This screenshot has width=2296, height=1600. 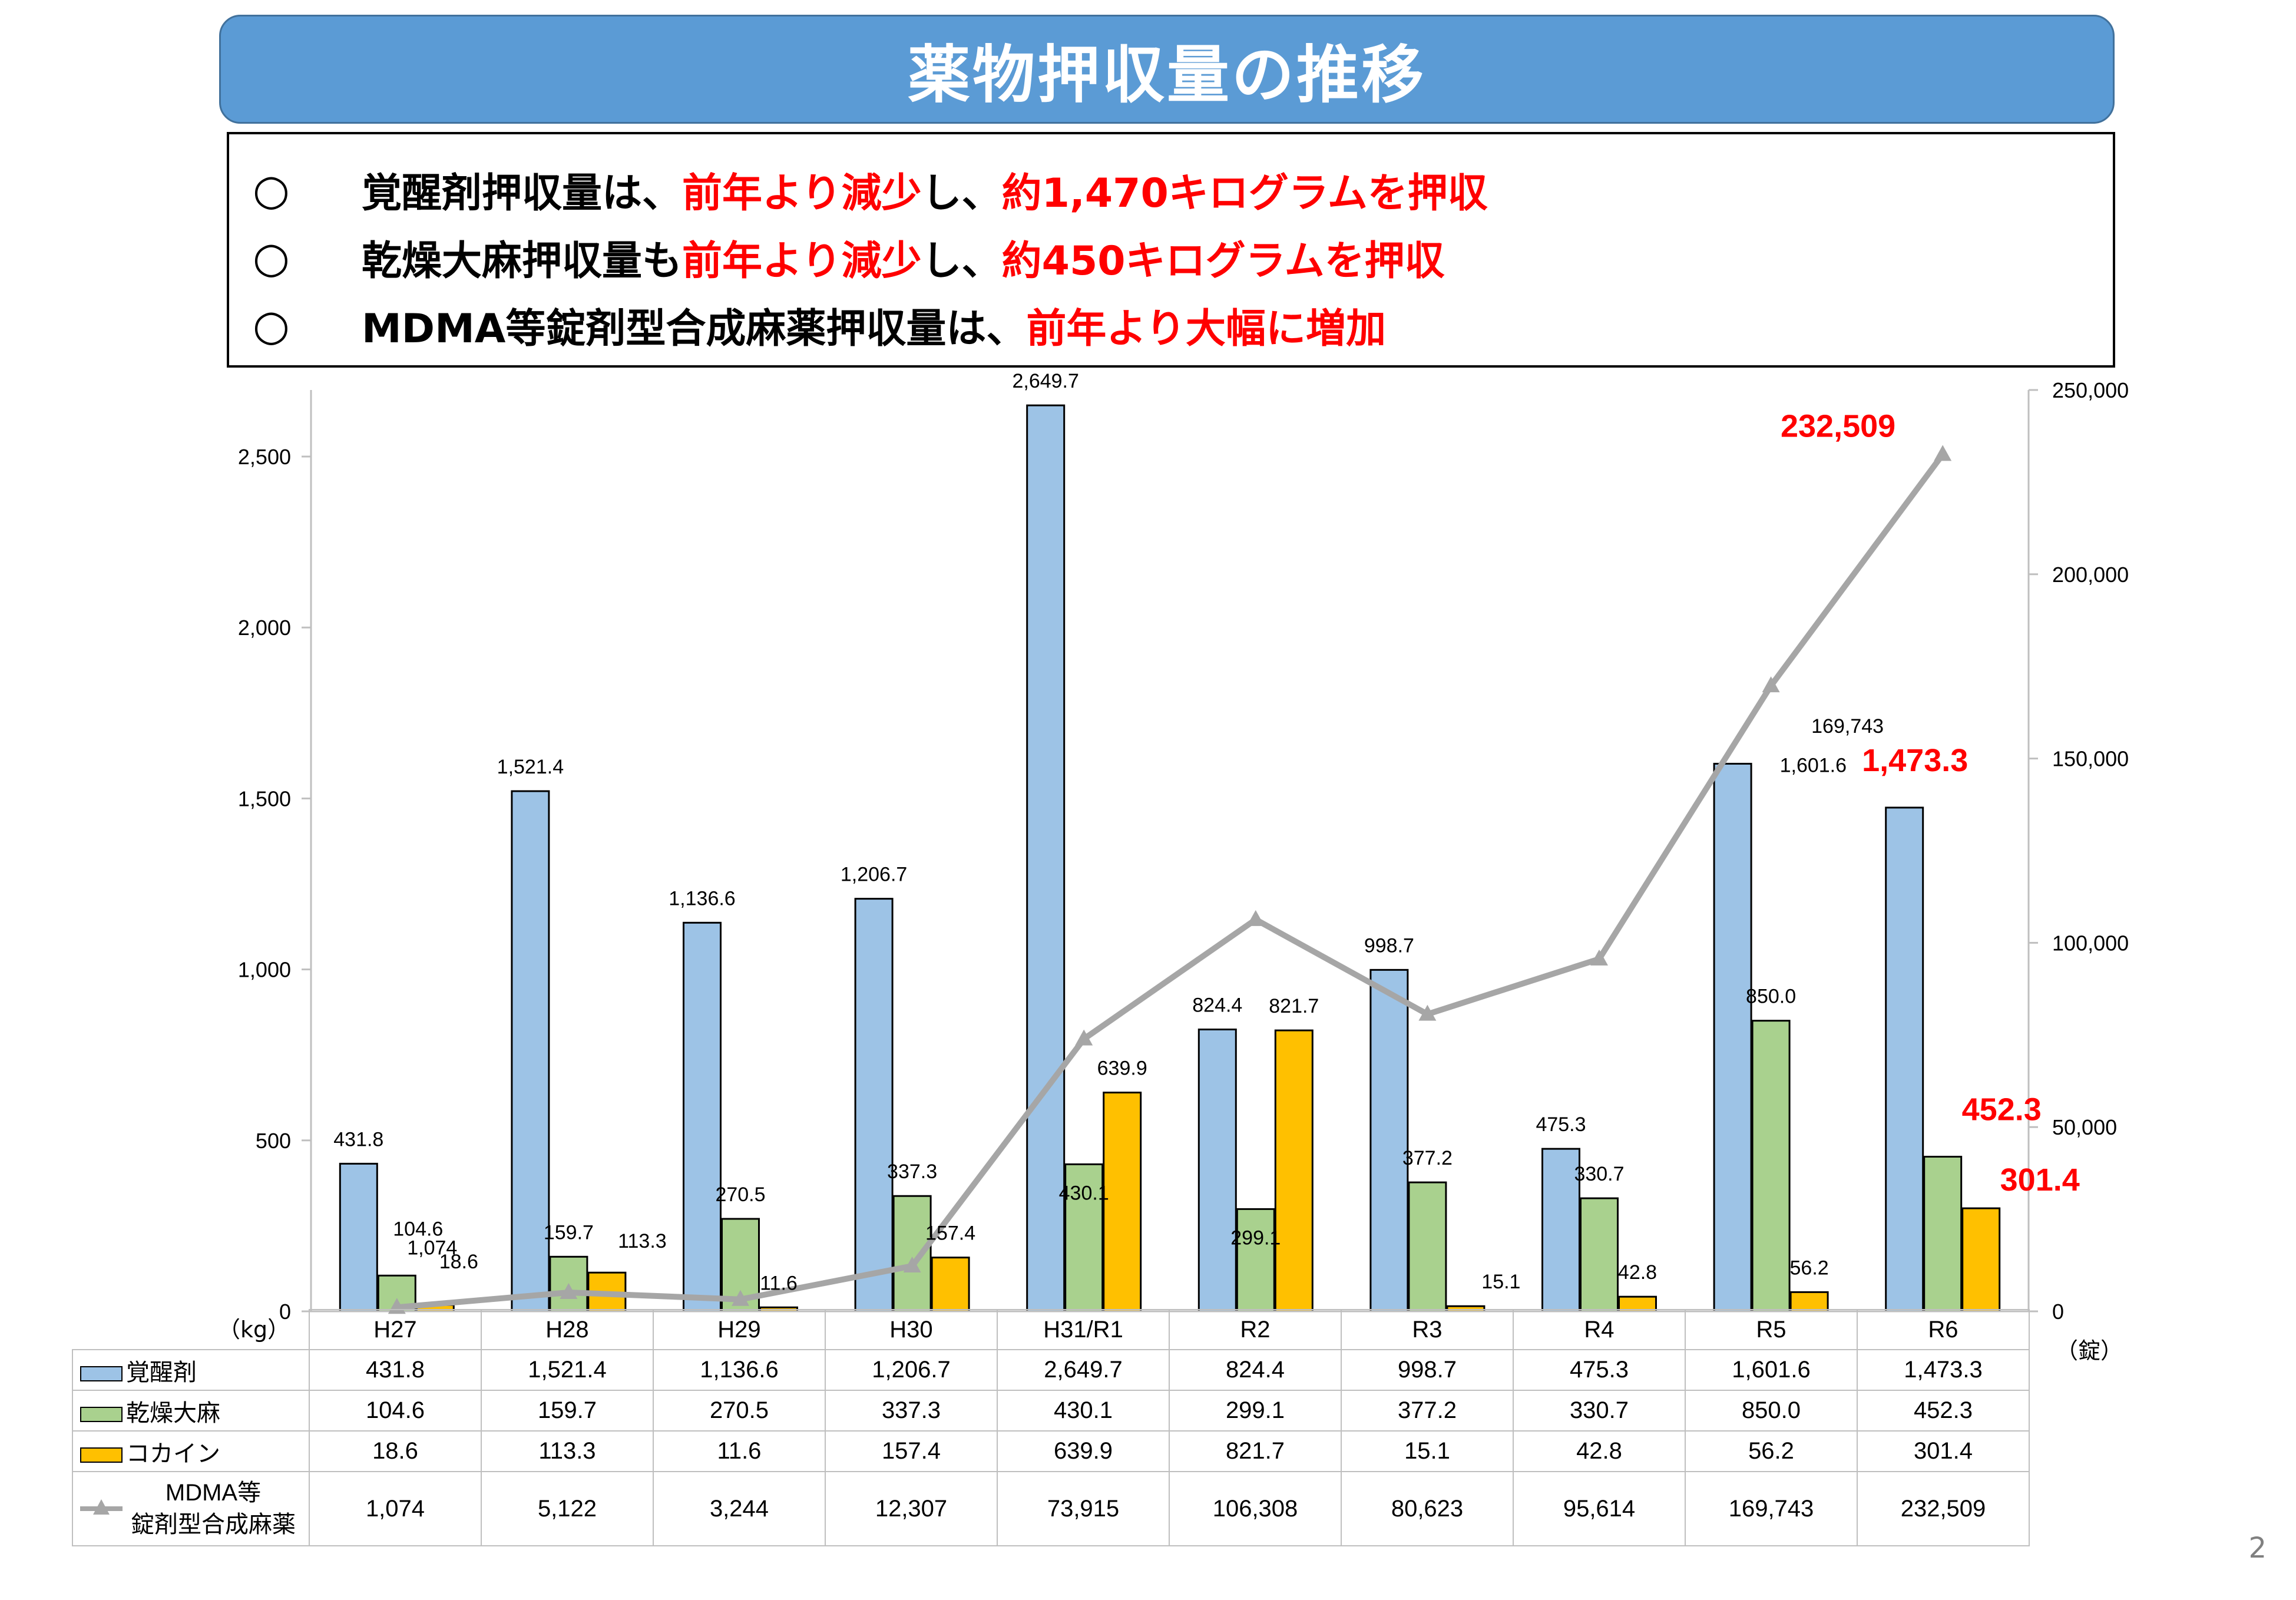 What do you see at coordinates (432, 1248) in the screenshot?
I see `data-label: 1,074` at bounding box center [432, 1248].